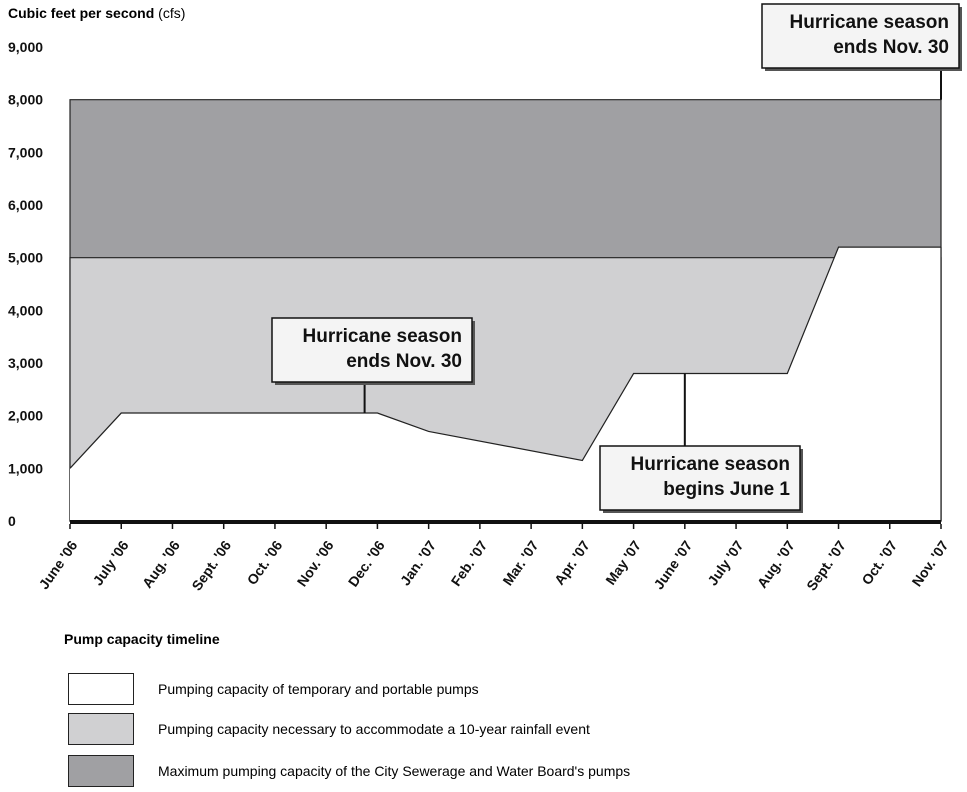 The height and width of the screenshot is (792, 967). Describe the element at coordinates (372, 350) in the screenshot. I see `callout-hurricane-ends-2006-box` at that location.